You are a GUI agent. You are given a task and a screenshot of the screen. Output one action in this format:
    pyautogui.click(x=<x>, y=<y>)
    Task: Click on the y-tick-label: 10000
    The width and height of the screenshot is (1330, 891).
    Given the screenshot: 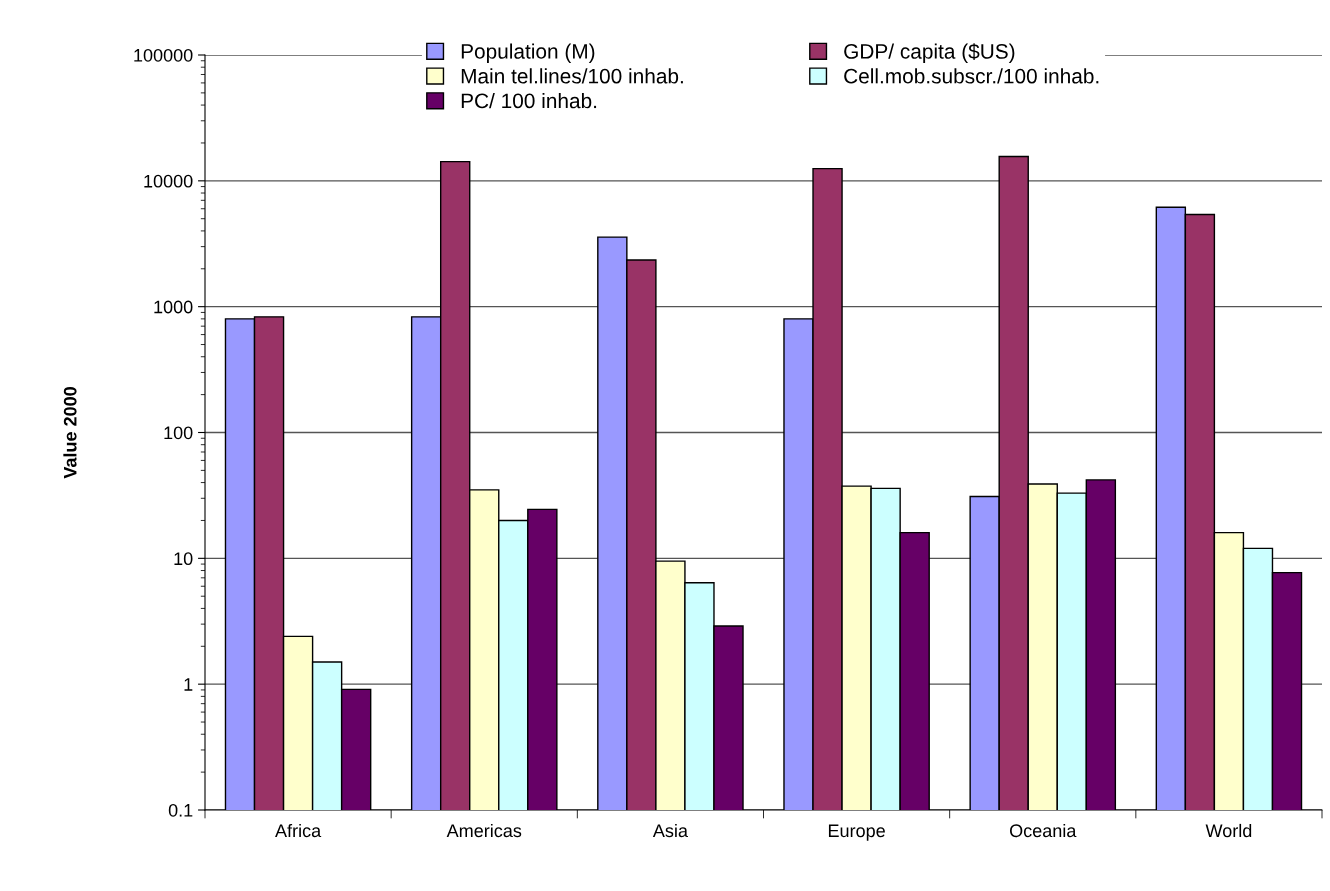 What is the action you would take?
    pyautogui.click(x=168, y=181)
    